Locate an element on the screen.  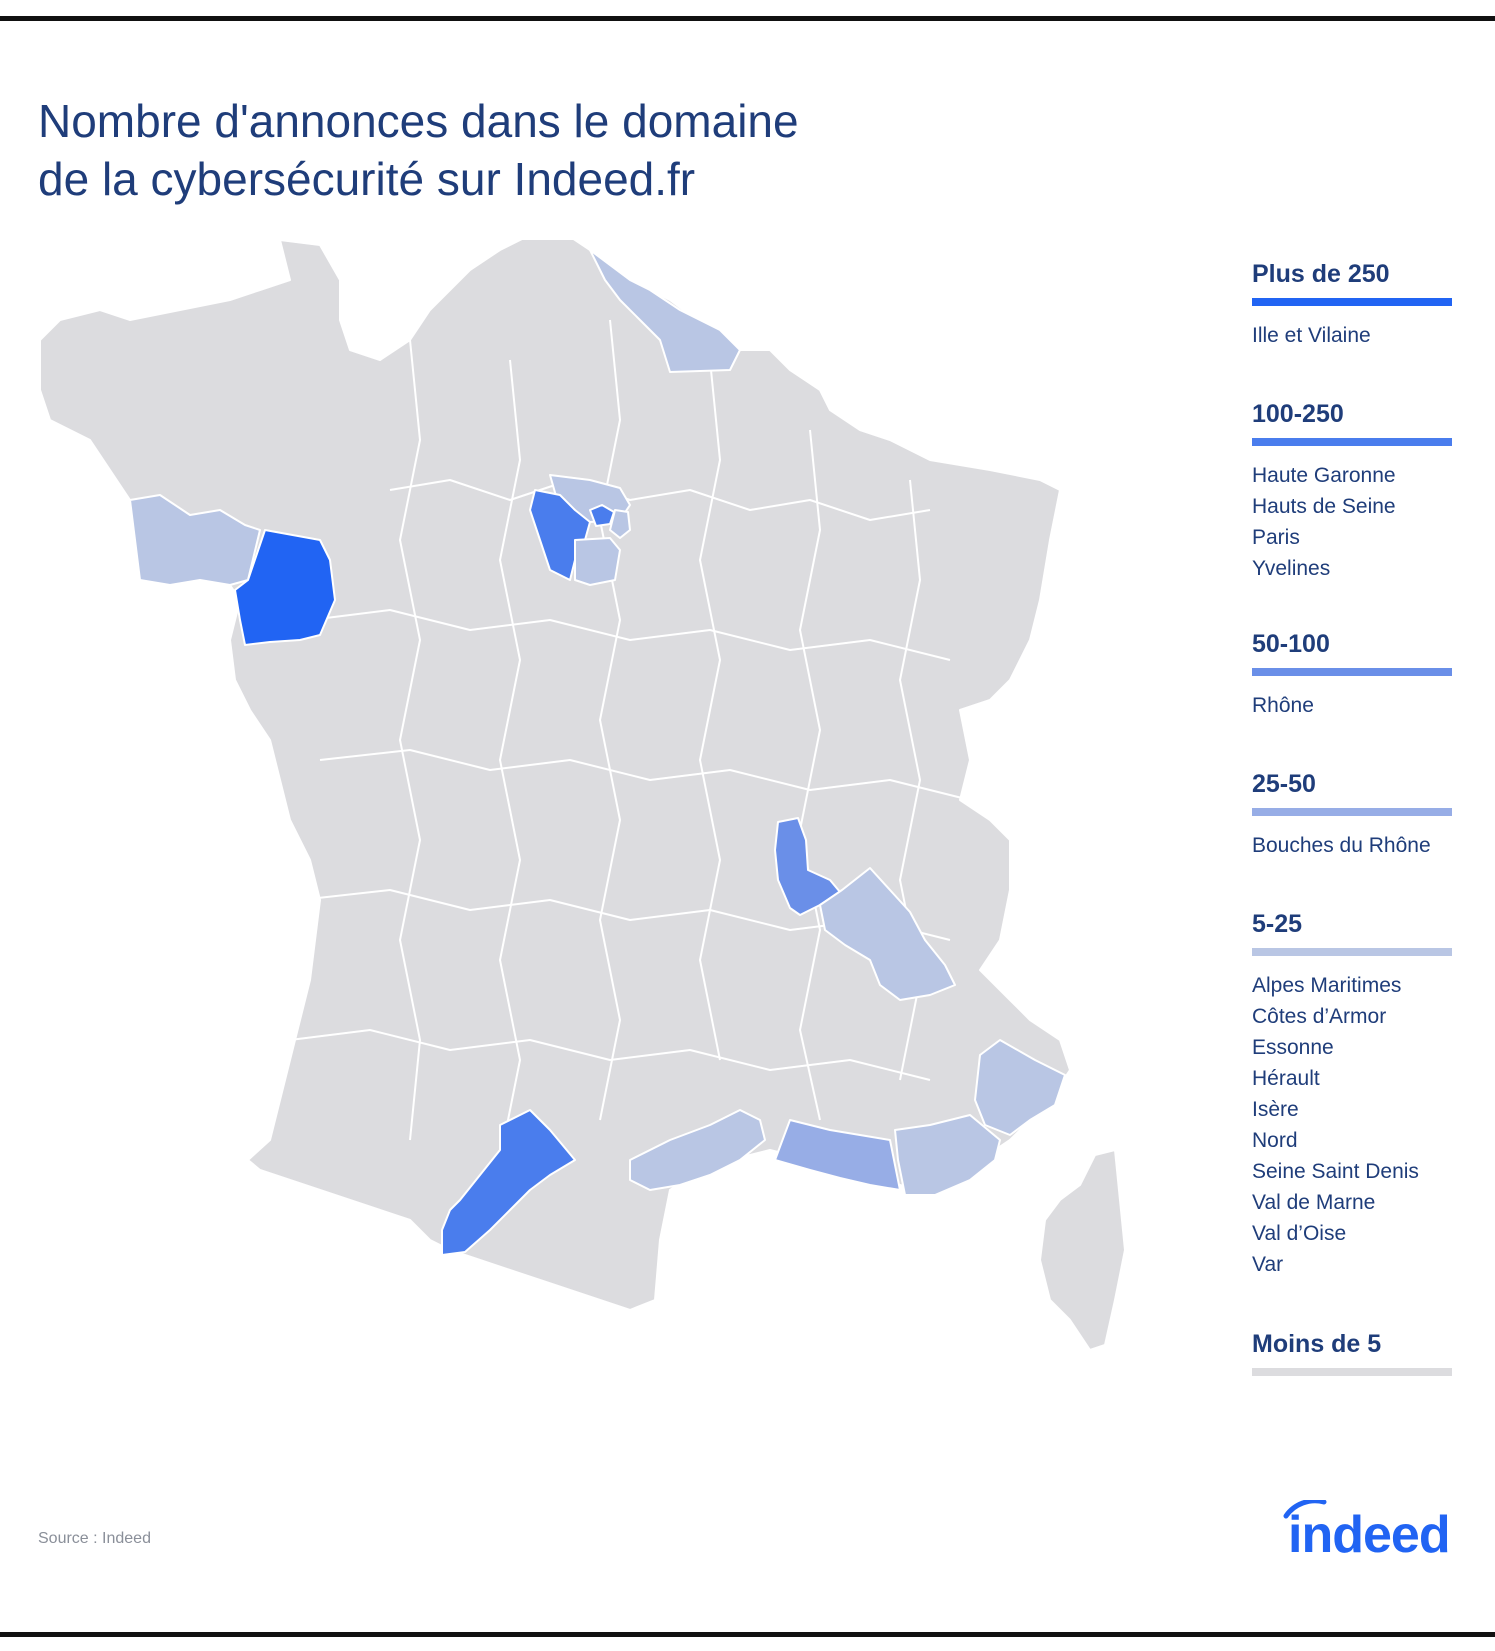
legend-item: Val d’Oise is located at coordinates (1299, 1233).